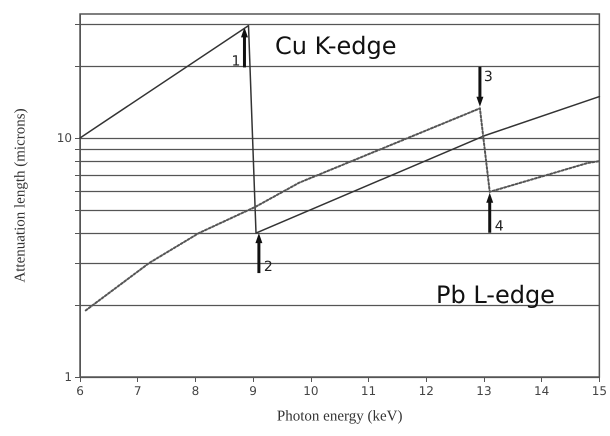 This screenshot has width=610, height=436. I want to click on y-axis-title: Attenuation length (microns), so click(20, 195).